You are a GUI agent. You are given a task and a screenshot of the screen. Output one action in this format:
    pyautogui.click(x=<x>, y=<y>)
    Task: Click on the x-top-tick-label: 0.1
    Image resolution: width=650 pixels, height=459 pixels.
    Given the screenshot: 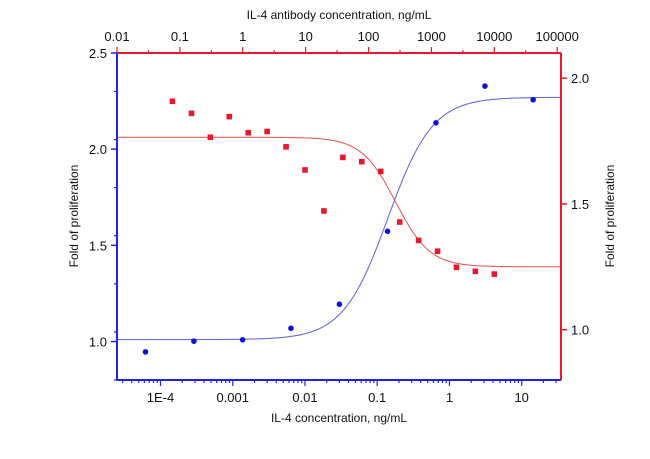 What is the action you would take?
    pyautogui.click(x=180, y=36)
    